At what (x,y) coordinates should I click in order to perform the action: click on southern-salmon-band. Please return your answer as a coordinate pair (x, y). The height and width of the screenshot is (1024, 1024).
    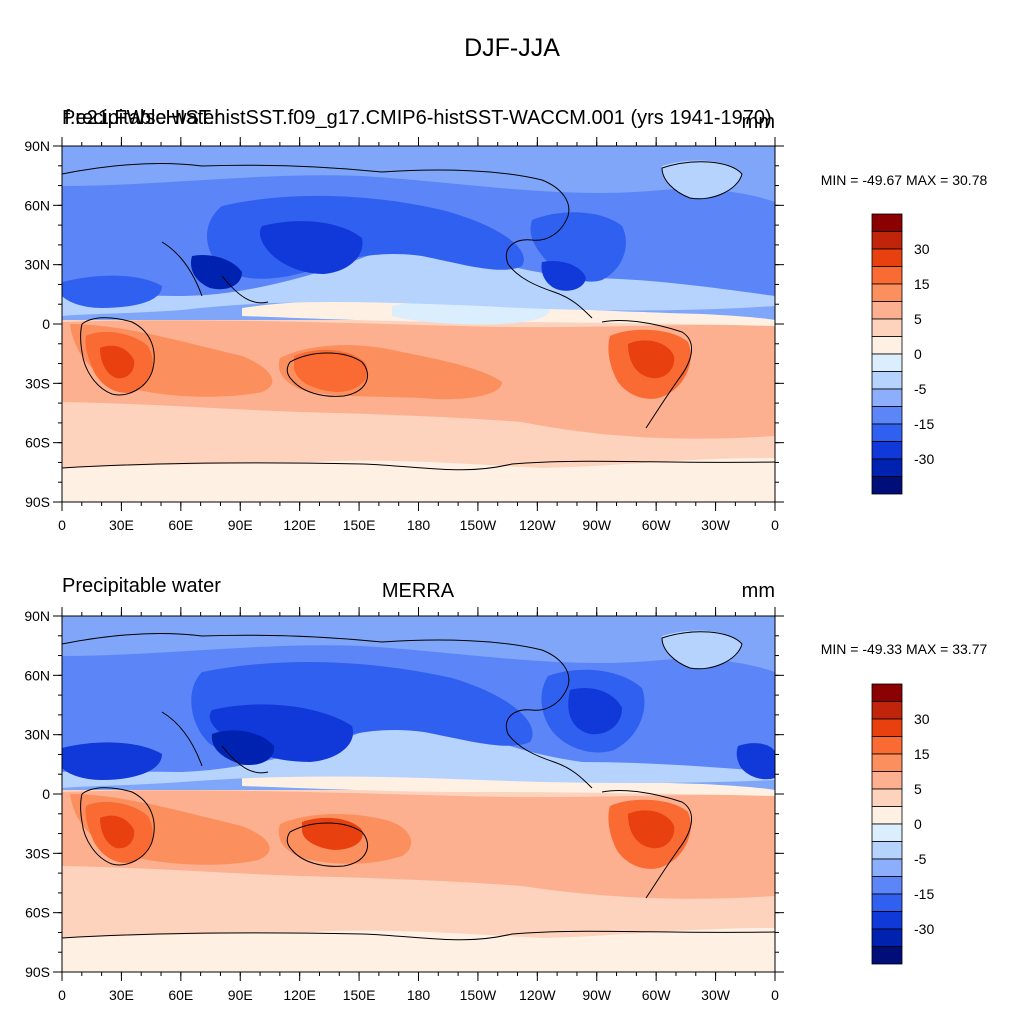
    Looking at the image, I should click on (418, 844).